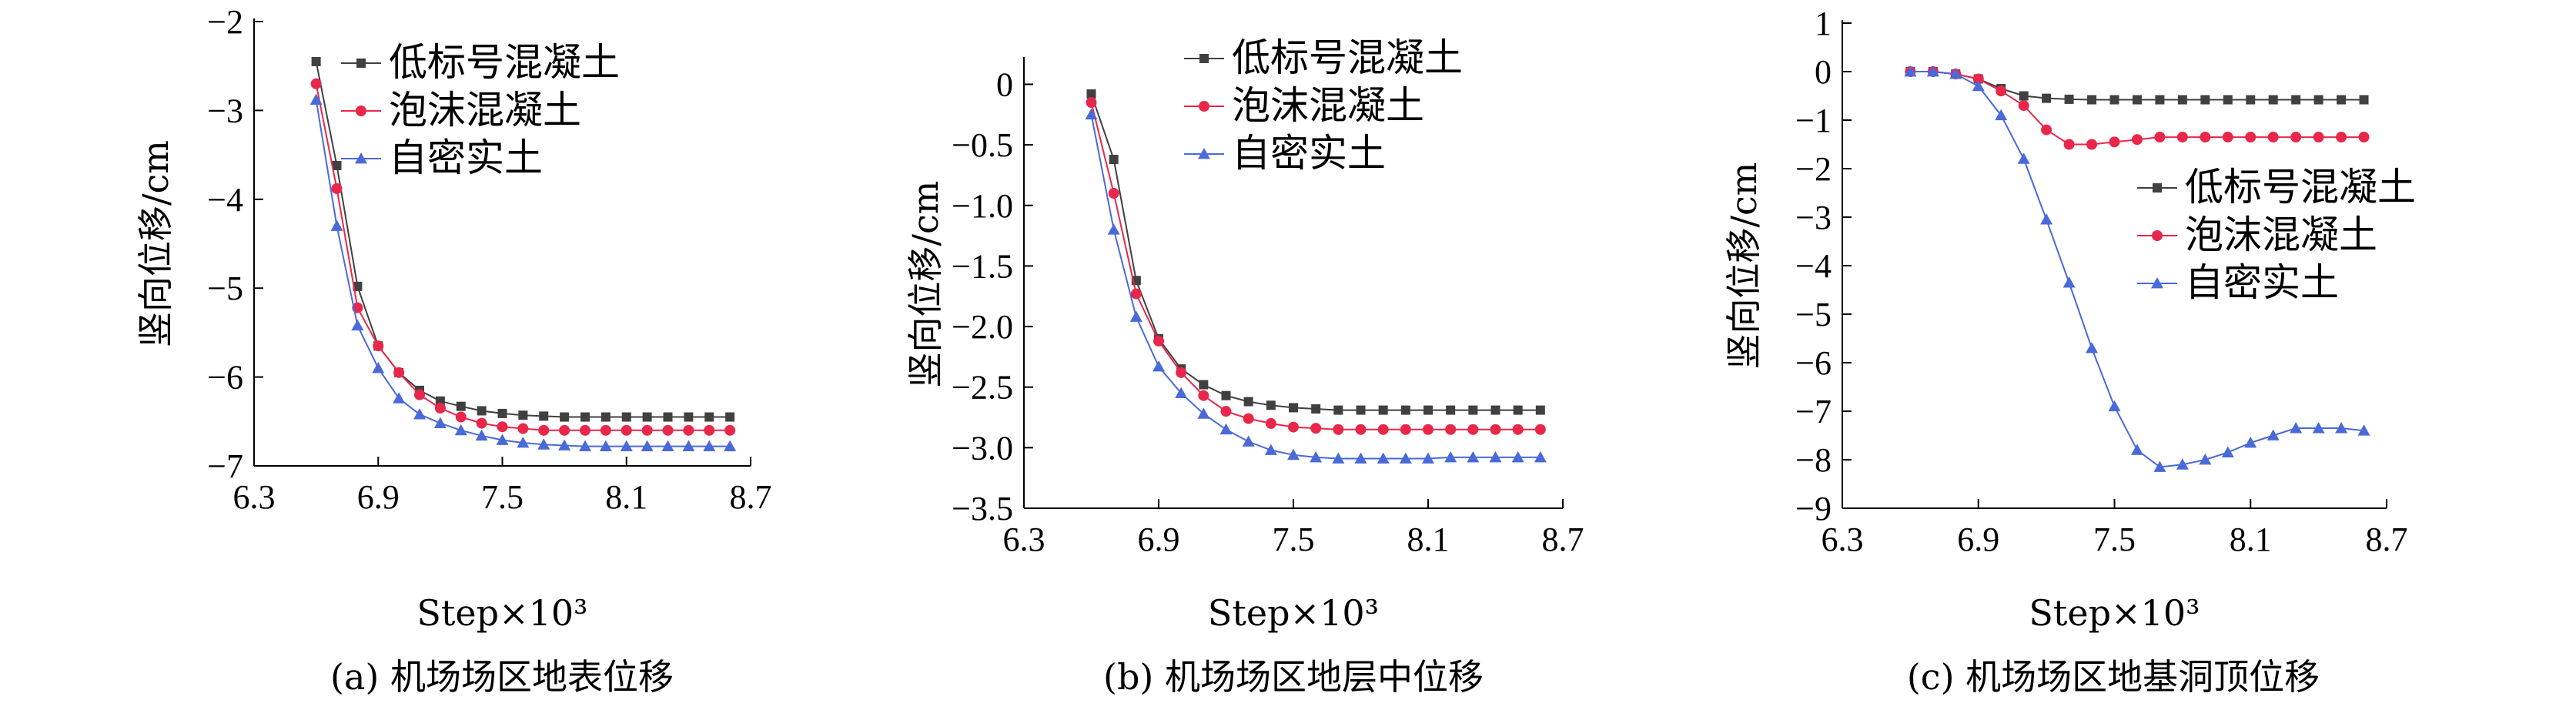 The height and width of the screenshot is (710, 2576). I want to click on series-circle, so click(1316, 266).